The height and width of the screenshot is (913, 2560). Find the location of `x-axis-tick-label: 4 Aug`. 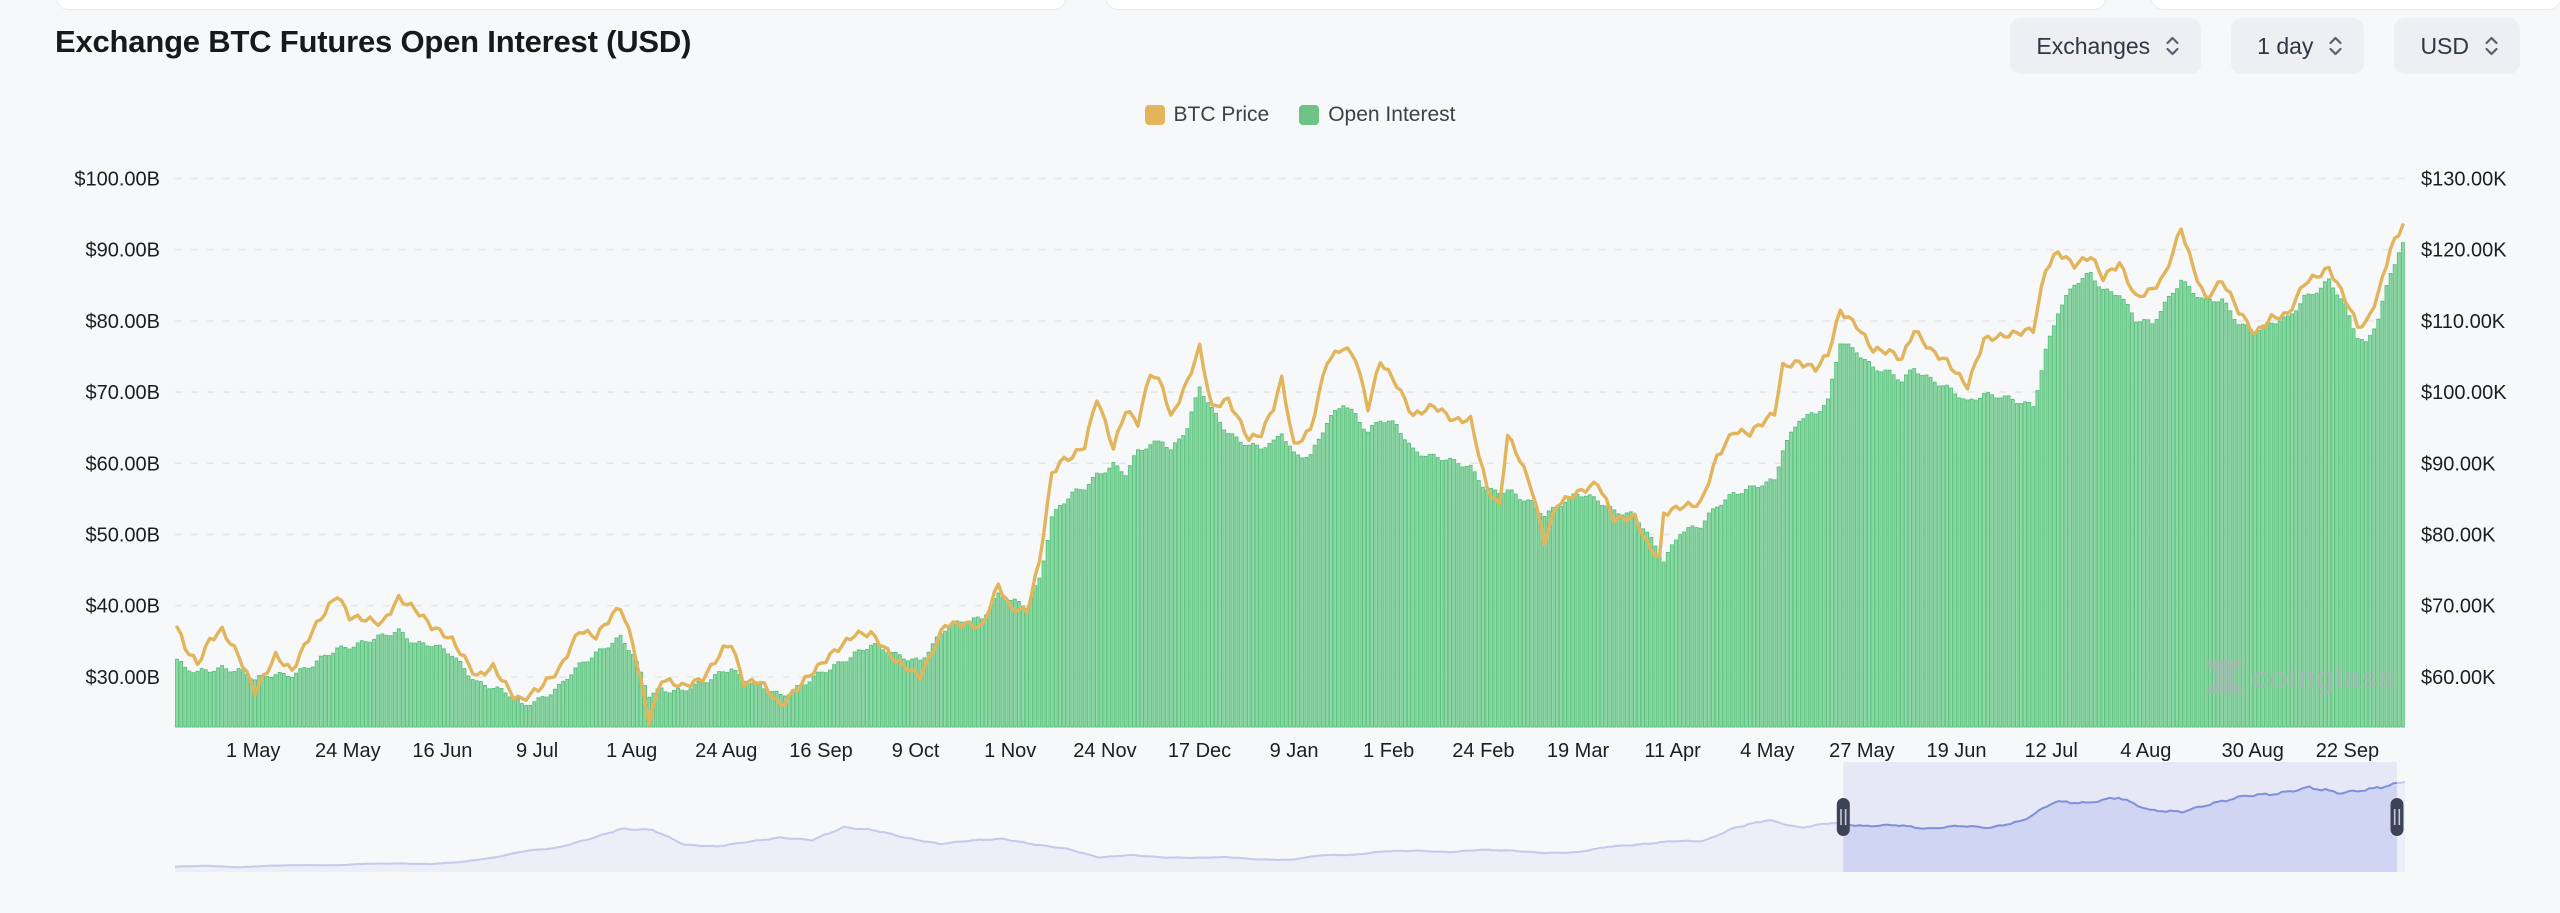

x-axis-tick-label: 4 Aug is located at coordinates (2145, 751).